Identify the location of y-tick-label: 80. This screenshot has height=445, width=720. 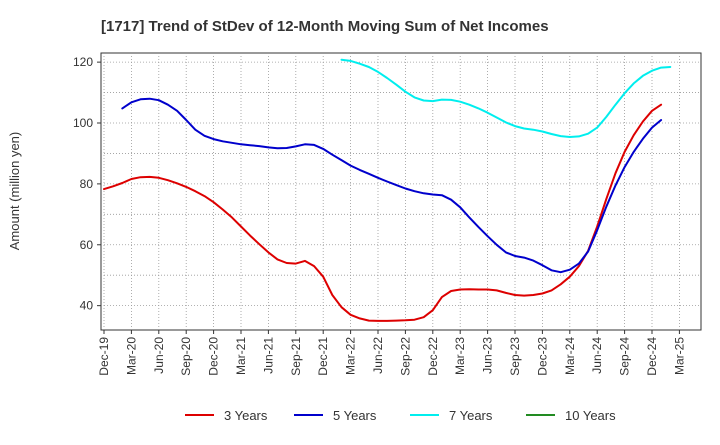
(87, 184).